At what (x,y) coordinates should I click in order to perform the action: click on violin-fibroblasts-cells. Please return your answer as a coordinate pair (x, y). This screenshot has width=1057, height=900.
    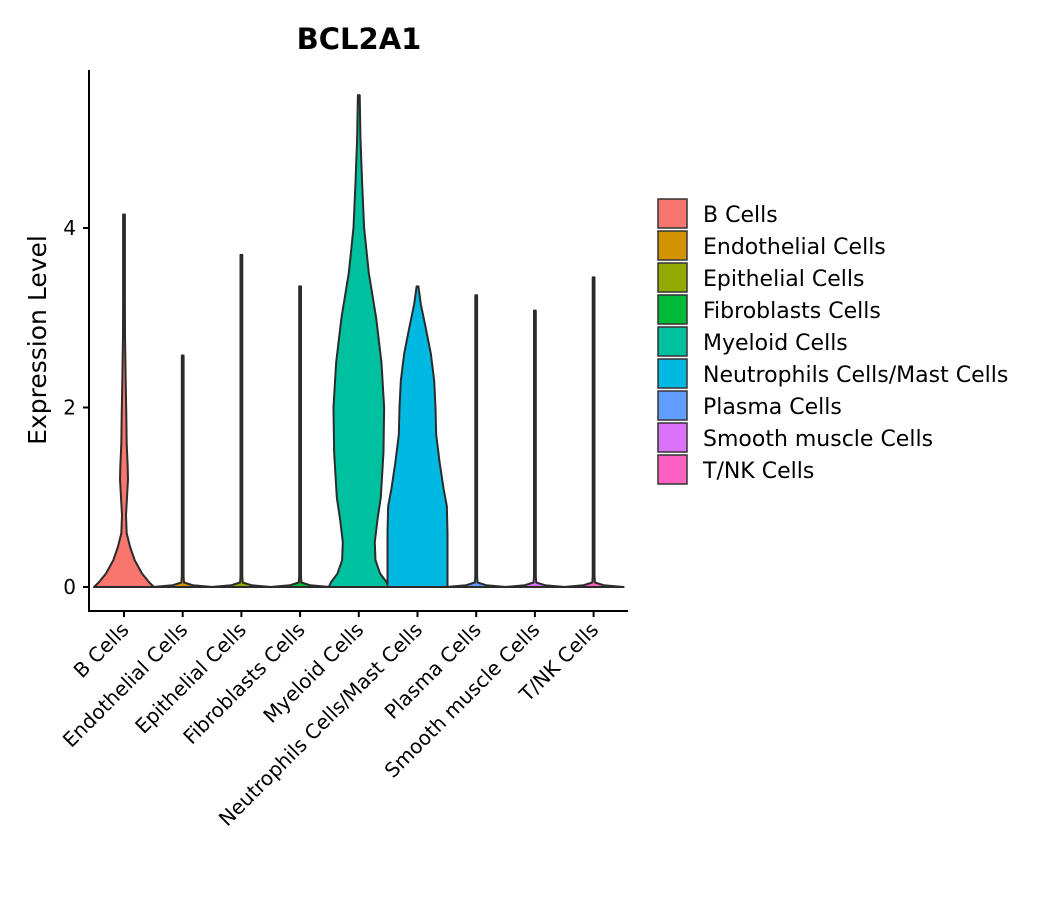
    Looking at the image, I should click on (300, 436).